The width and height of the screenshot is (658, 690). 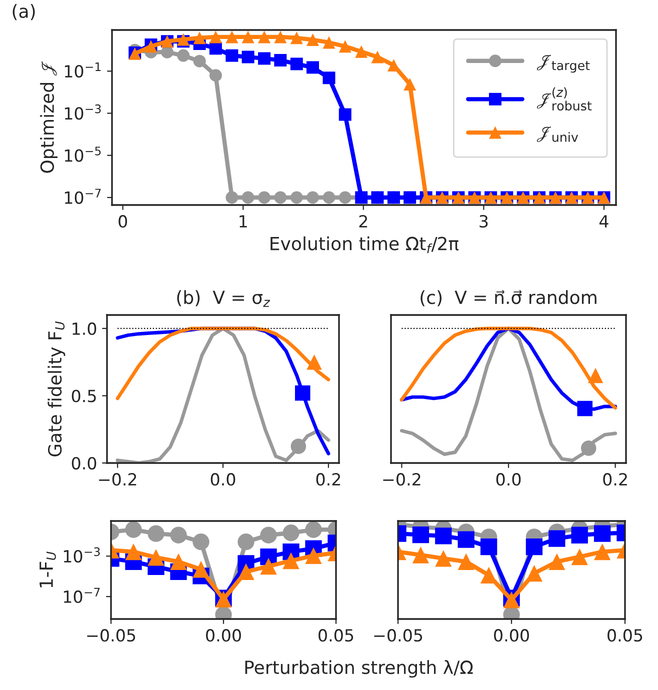 What do you see at coordinates (359, 669) in the screenshot?
I see `x-axis-title: Perturbation strength λ/Ω` at bounding box center [359, 669].